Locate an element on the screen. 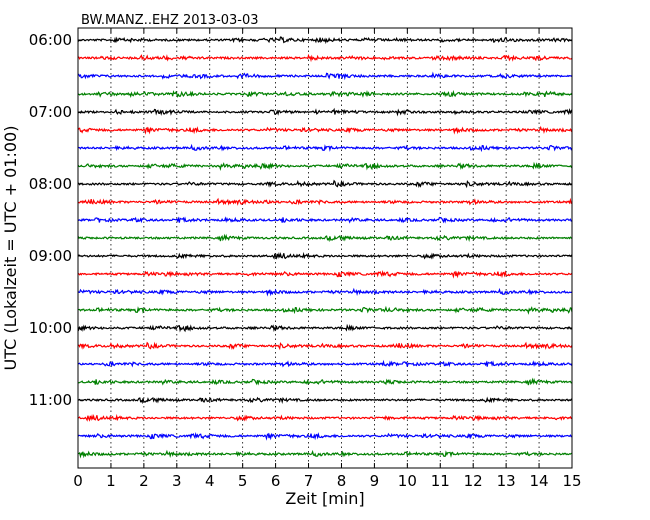  x-tick-label: 14 is located at coordinates (539, 481).